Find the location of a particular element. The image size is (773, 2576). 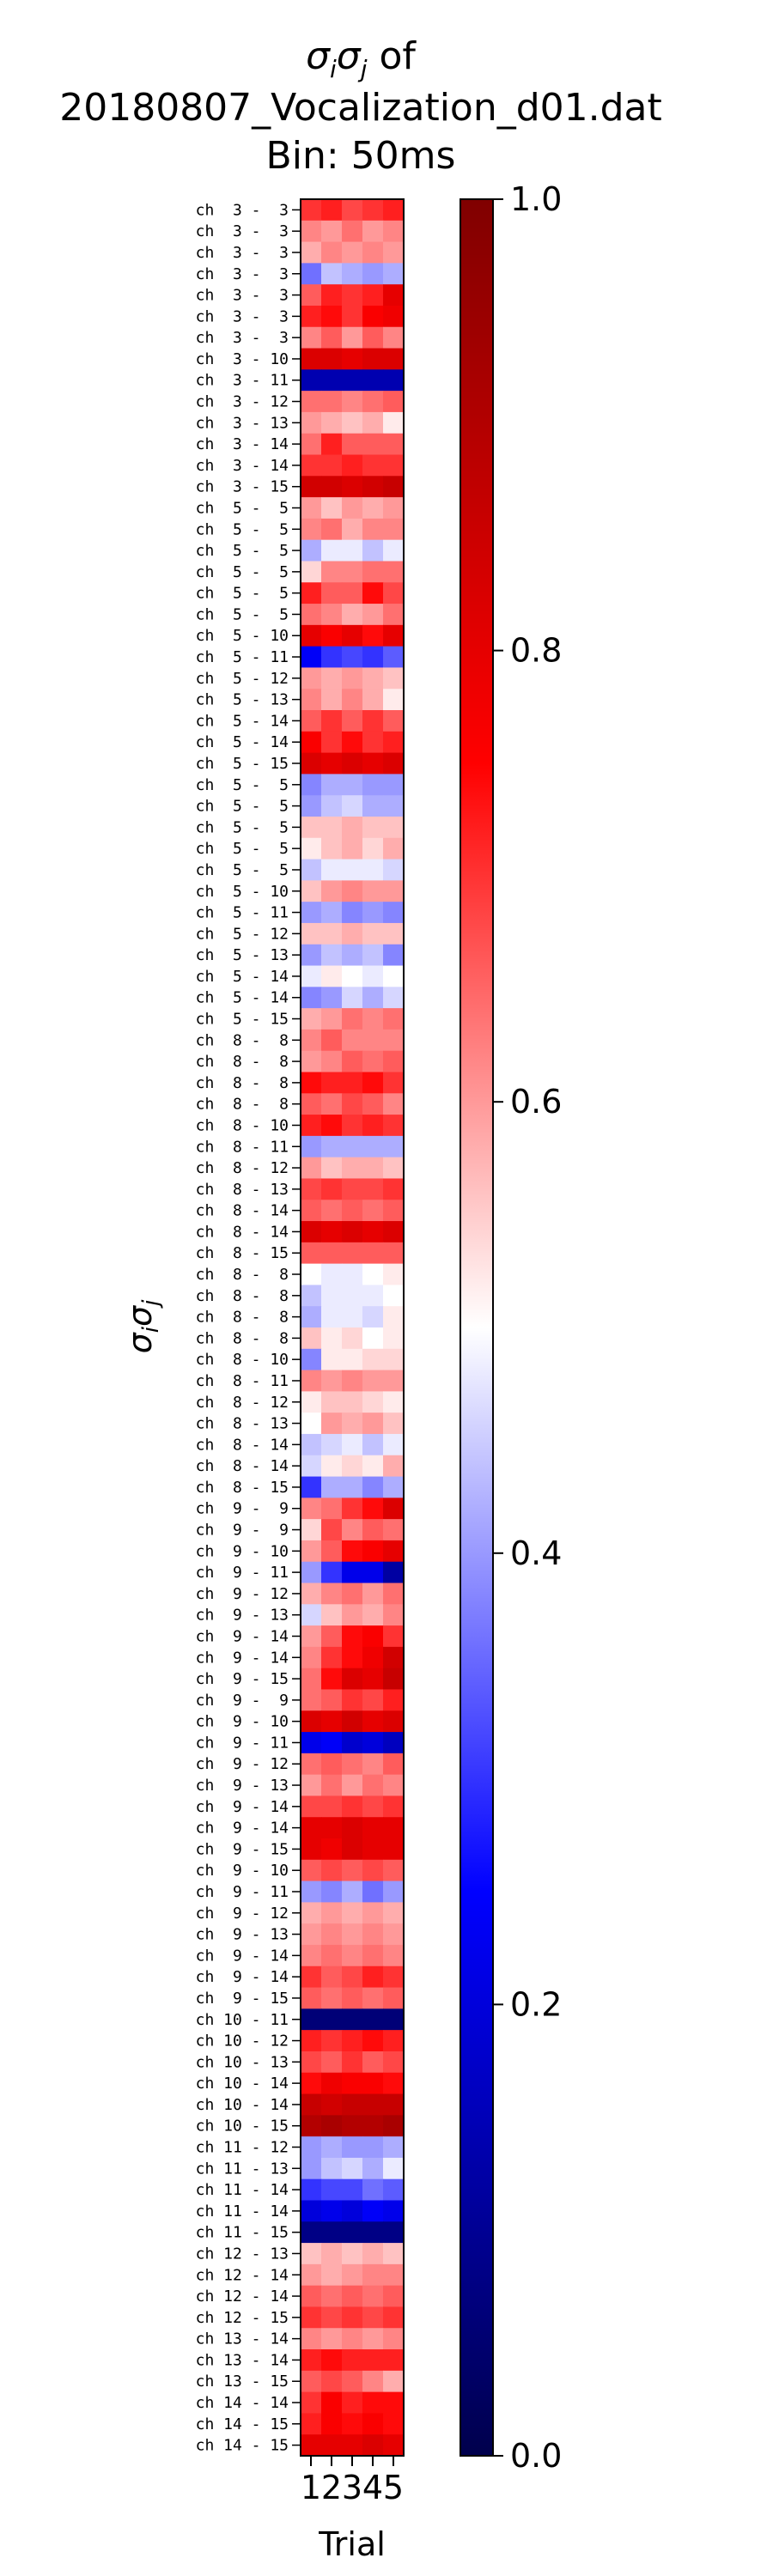

row-label: ch 9 - 11 is located at coordinates (242, 1573).